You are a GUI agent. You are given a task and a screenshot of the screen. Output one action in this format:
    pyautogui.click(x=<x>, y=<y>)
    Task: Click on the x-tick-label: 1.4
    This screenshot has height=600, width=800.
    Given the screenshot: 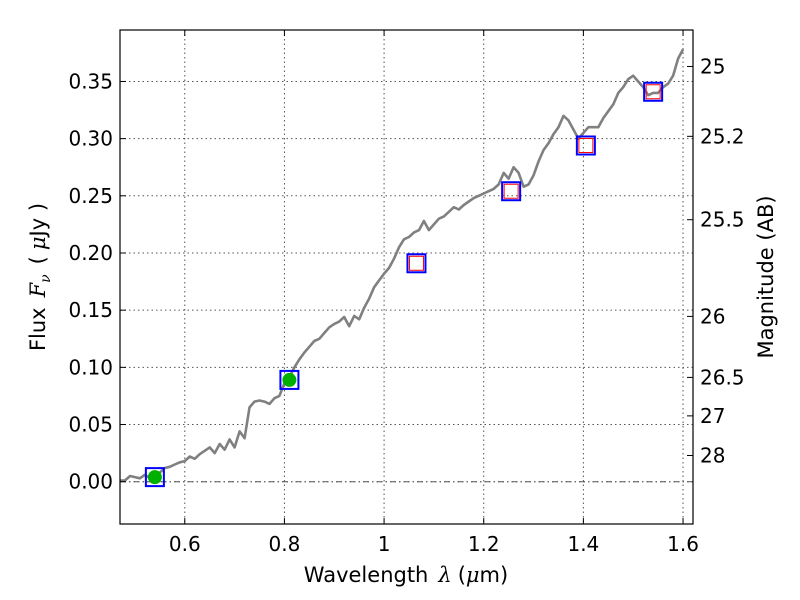 What is the action you would take?
    pyautogui.click(x=583, y=544)
    